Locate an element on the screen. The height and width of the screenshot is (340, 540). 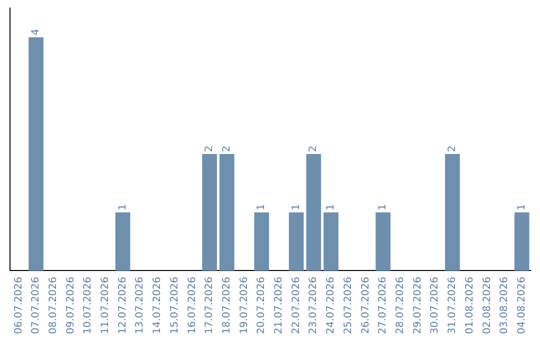
x-tick-label: 20.07.2026 is located at coordinates (262, 305).